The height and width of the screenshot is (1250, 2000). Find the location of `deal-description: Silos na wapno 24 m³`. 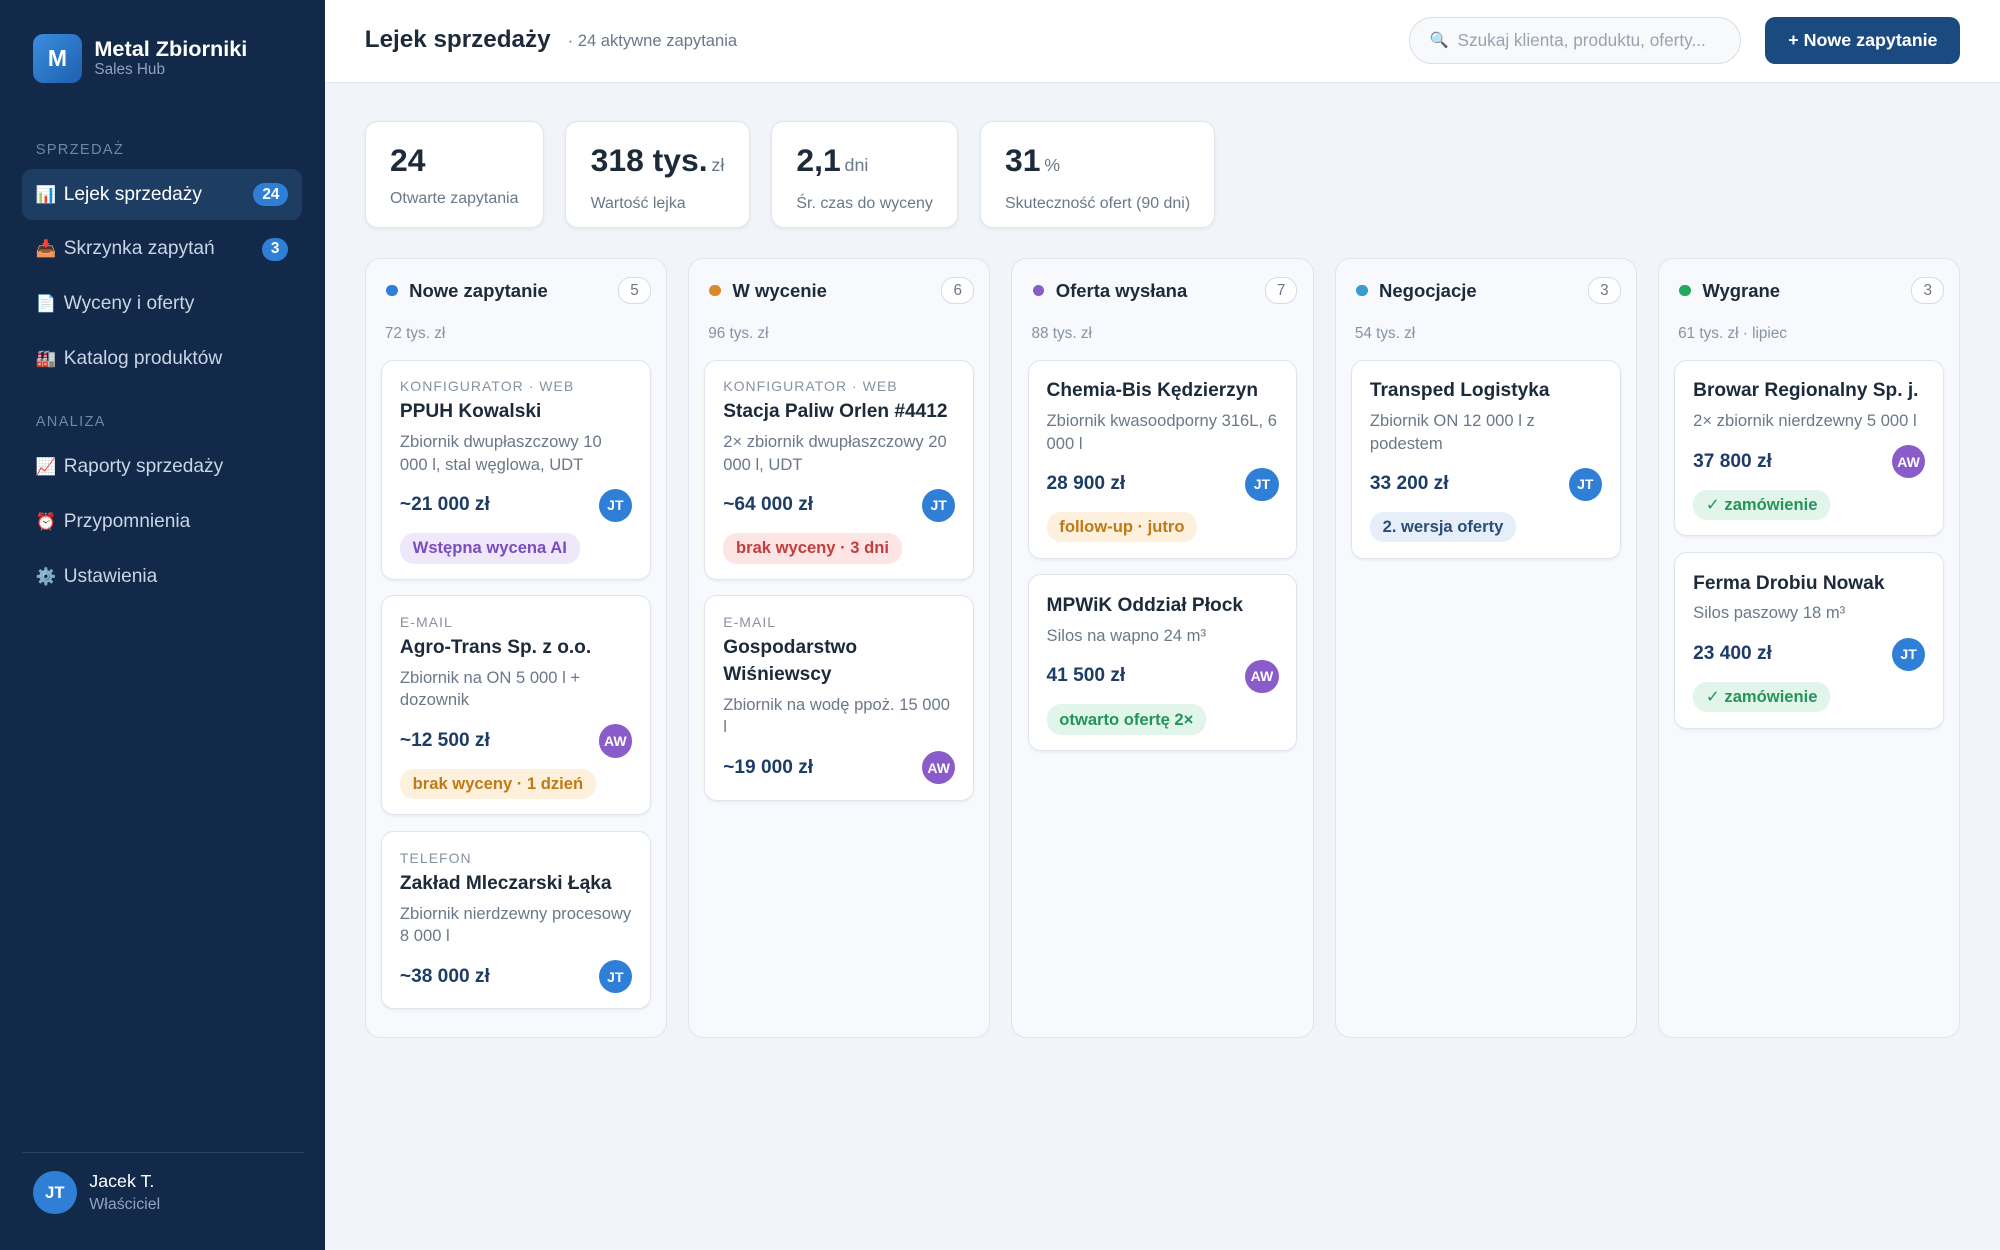

deal-description: Silos na wapno 24 m³ is located at coordinates (1126, 635).